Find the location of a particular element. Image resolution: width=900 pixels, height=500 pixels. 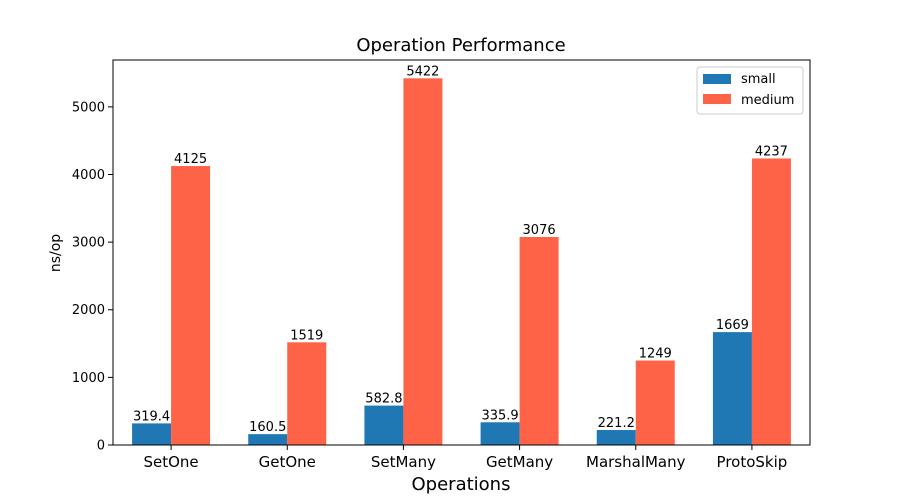

data-label-small-GetMany: 335.9 is located at coordinates (499, 415).